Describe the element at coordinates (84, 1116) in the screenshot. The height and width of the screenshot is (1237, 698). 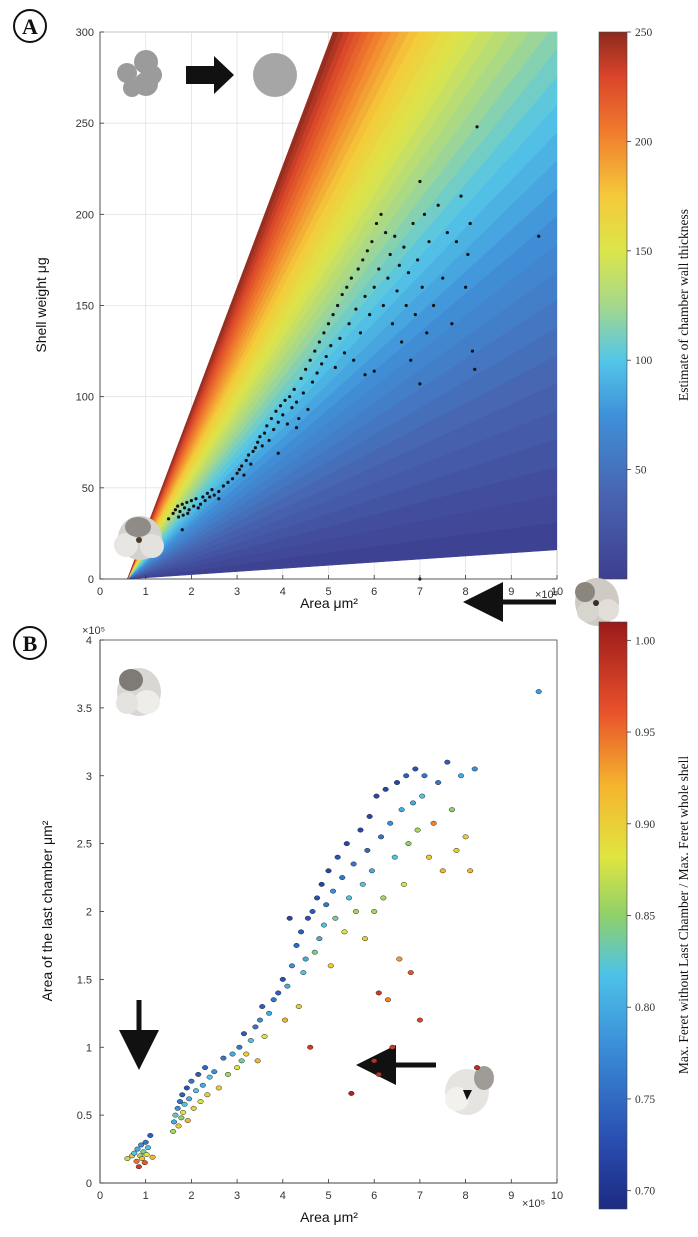
I see `y-tick-label-b-1: 0.5` at that location.